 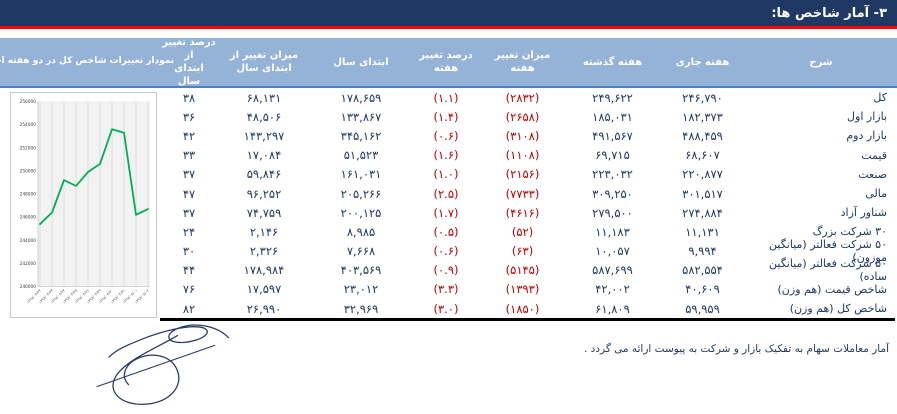 What do you see at coordinates (28, 195) in the screenshot?
I see `svg-text: 248000` at bounding box center [28, 195].